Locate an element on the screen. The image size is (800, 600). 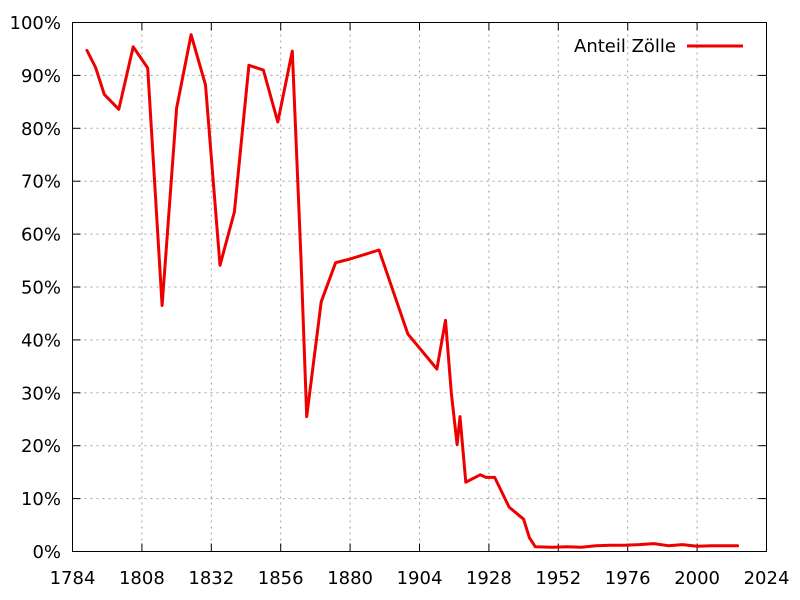
x-tick-label: 1856 is located at coordinates (281, 578).